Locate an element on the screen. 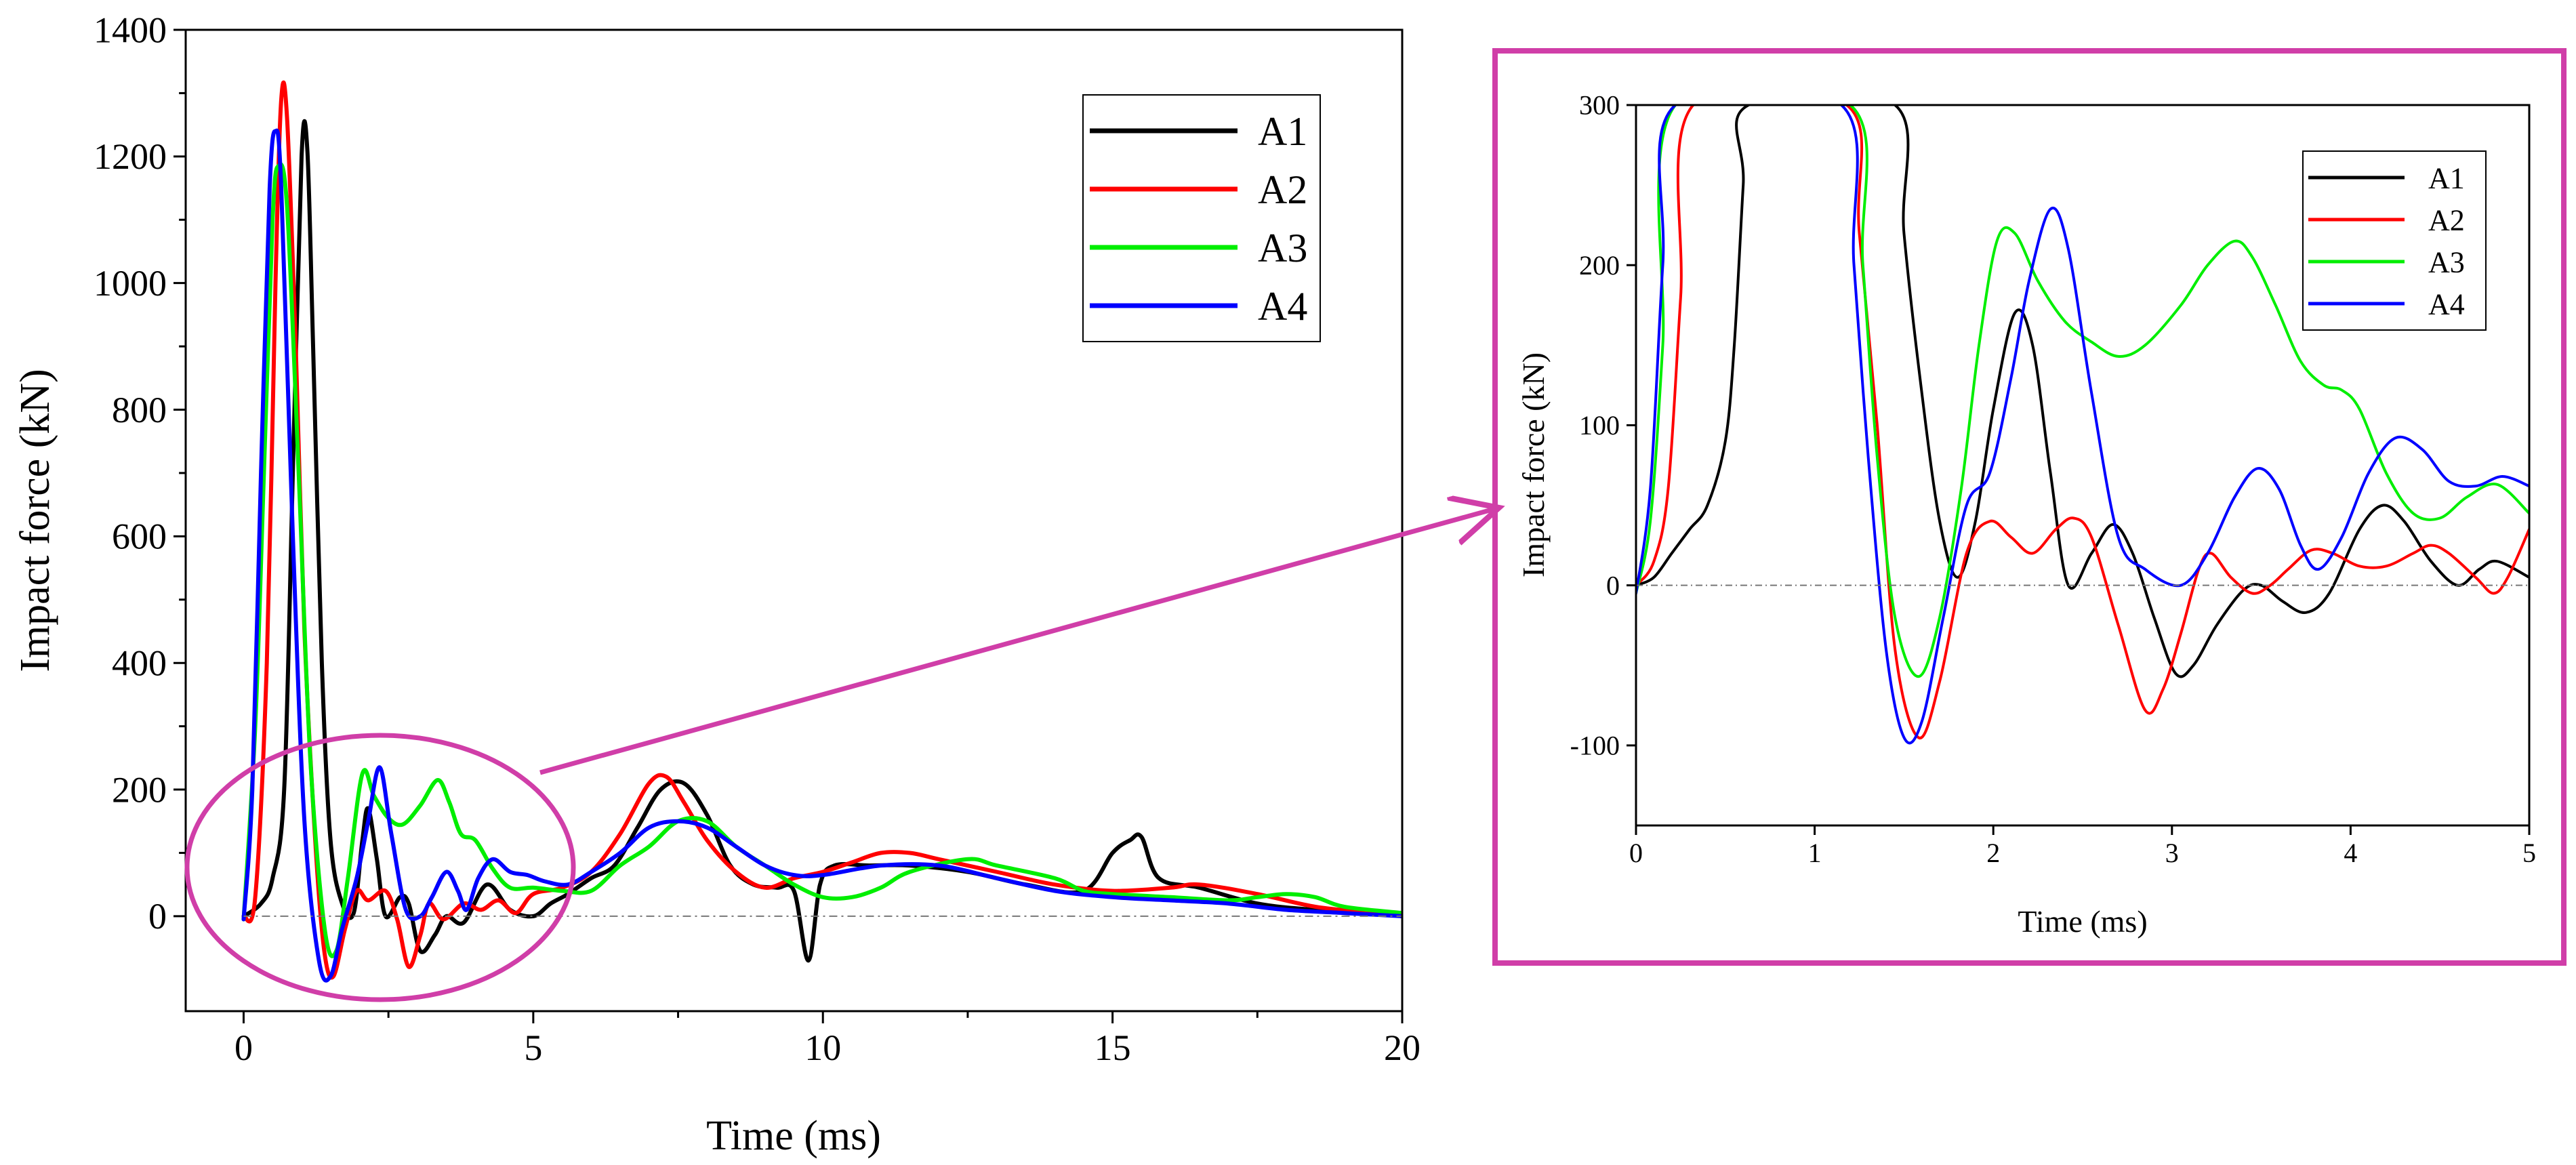  inset-x-tick-label: 5 is located at coordinates (2529, 853).